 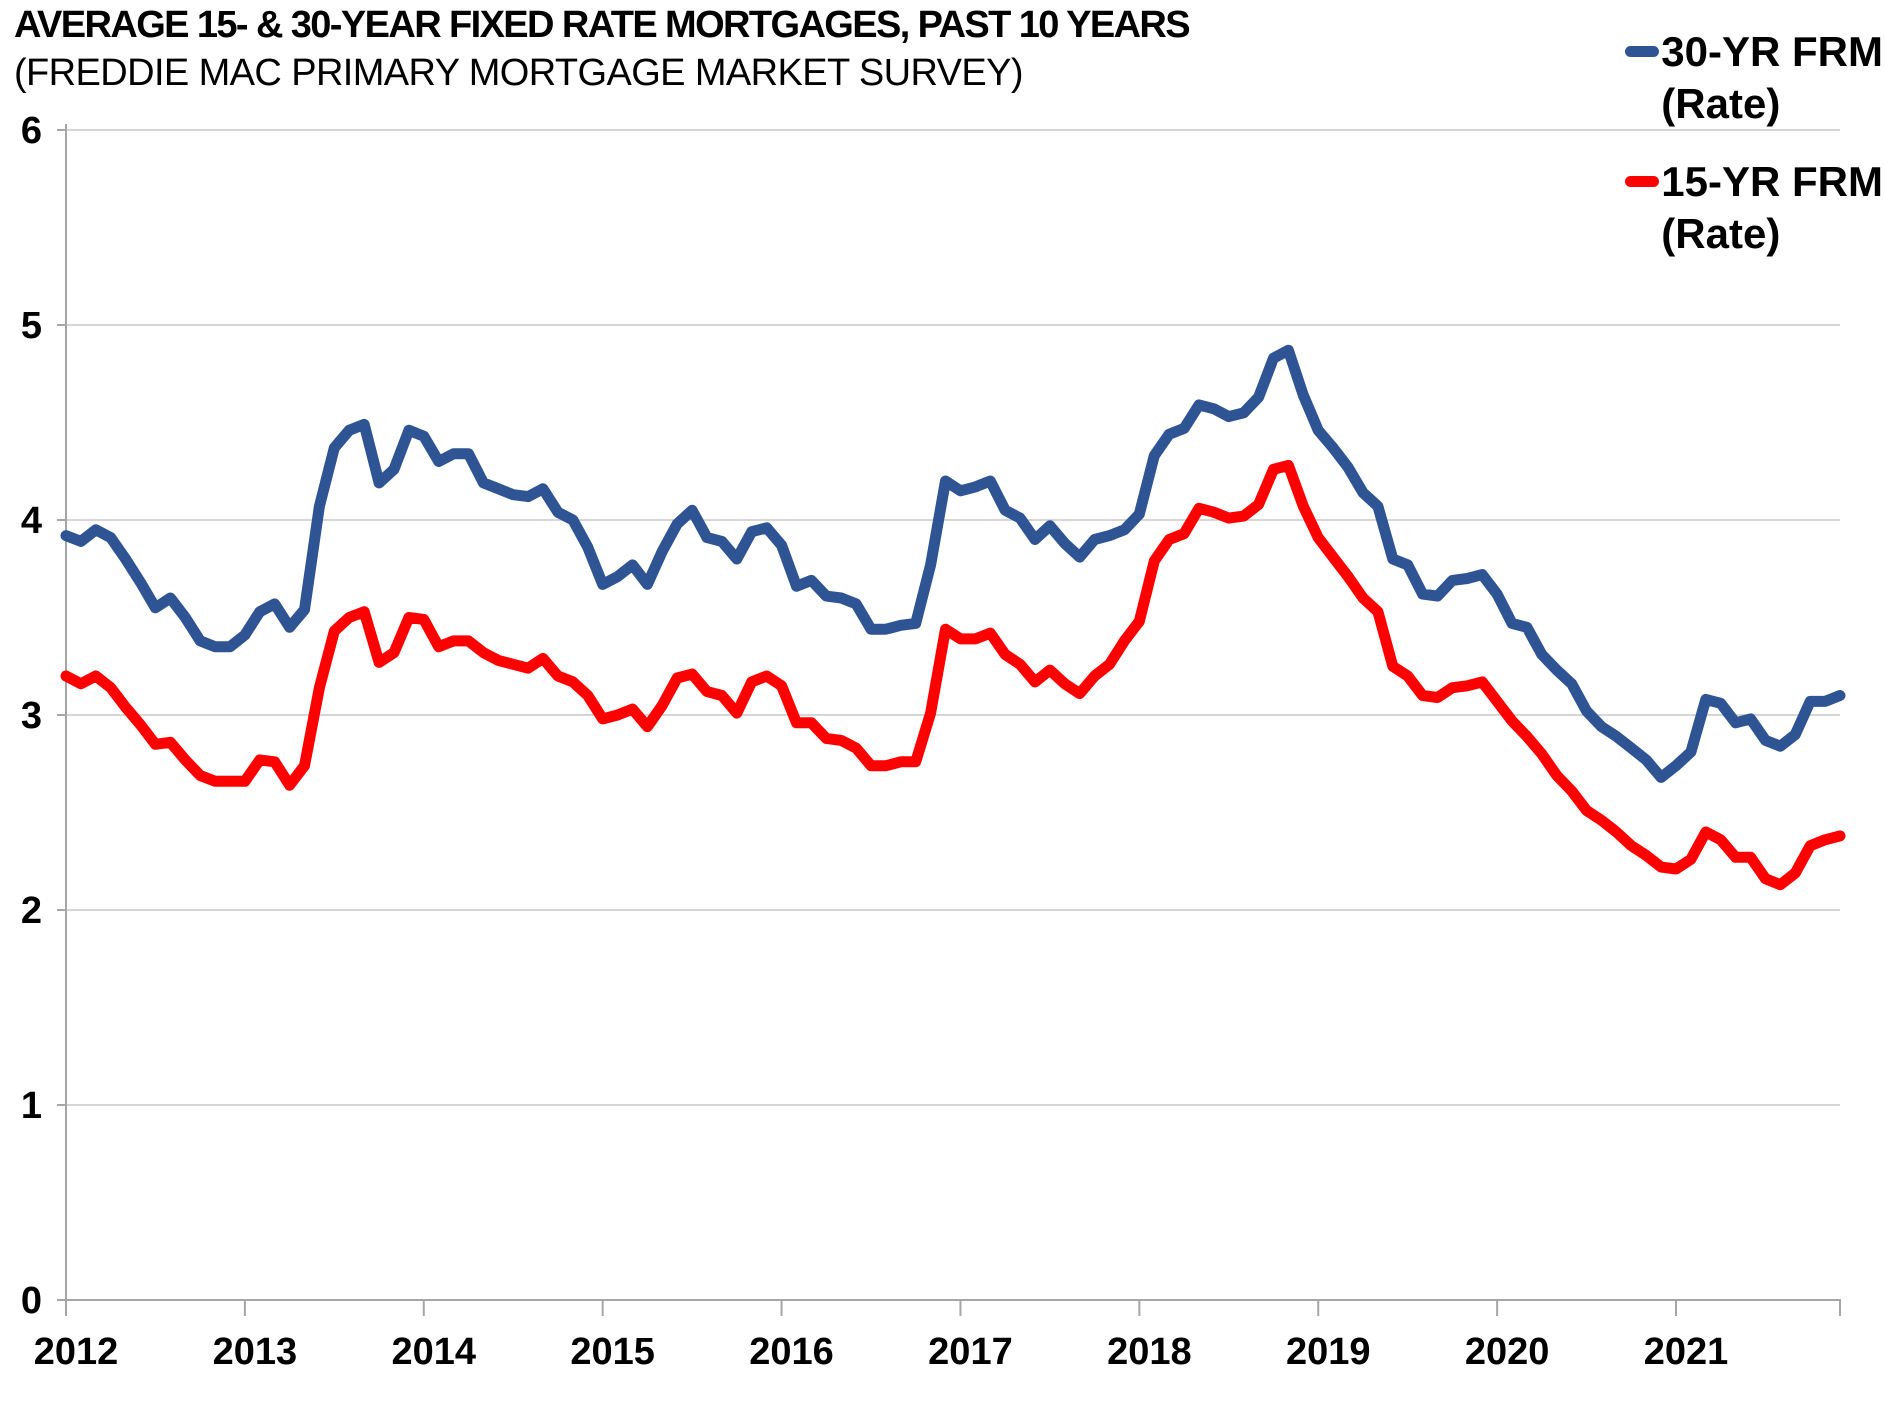 I want to click on legend-label-30yr-line2: (Rate), so click(x=1721, y=103).